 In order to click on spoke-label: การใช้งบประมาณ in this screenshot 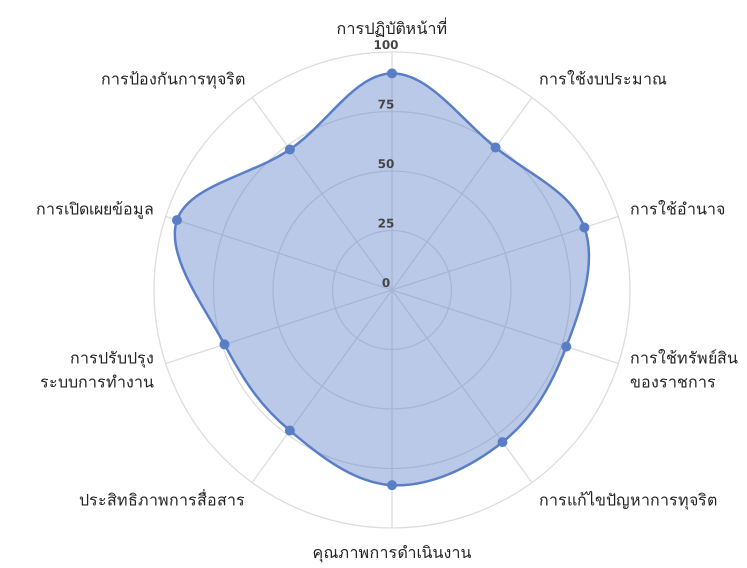, I will do `click(602, 79)`.